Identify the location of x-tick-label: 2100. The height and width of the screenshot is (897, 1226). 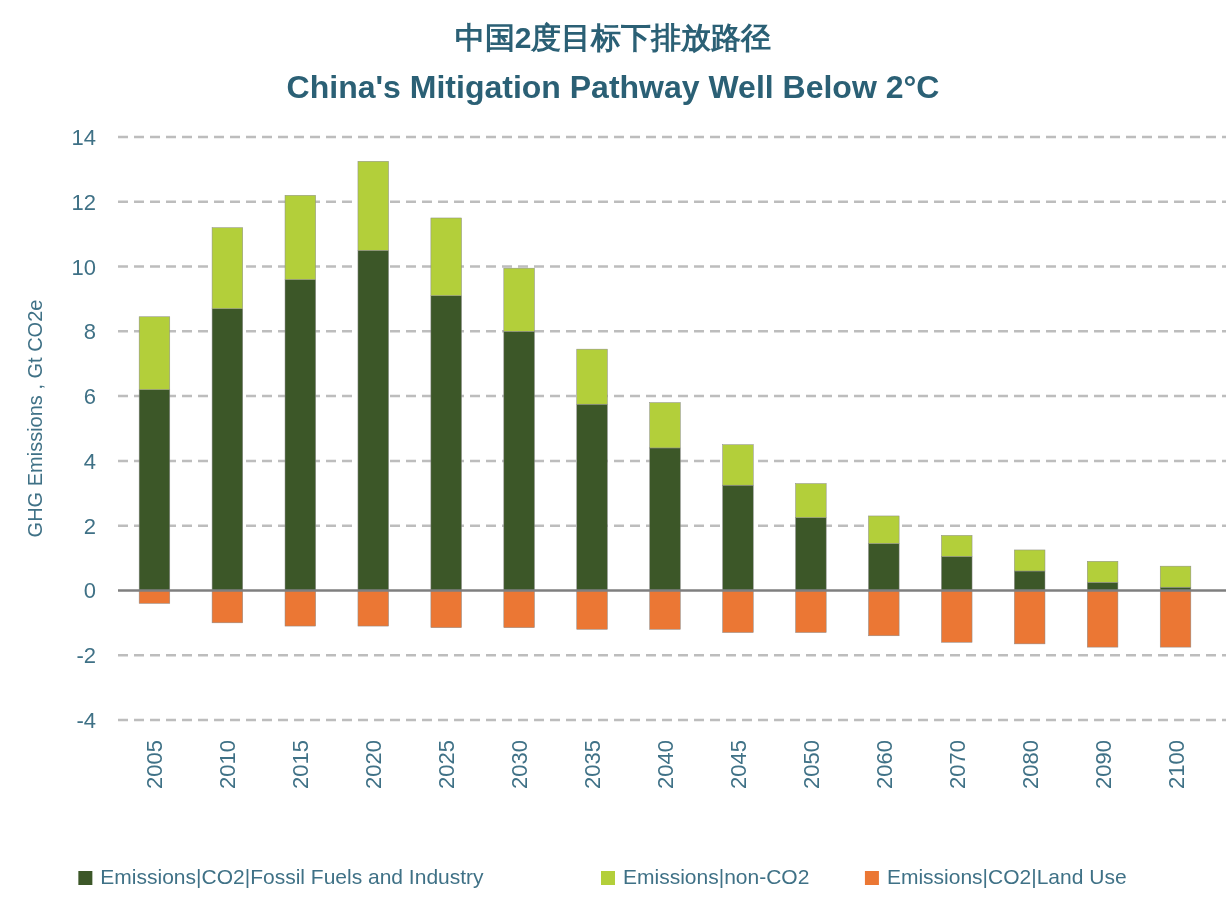
(1176, 764).